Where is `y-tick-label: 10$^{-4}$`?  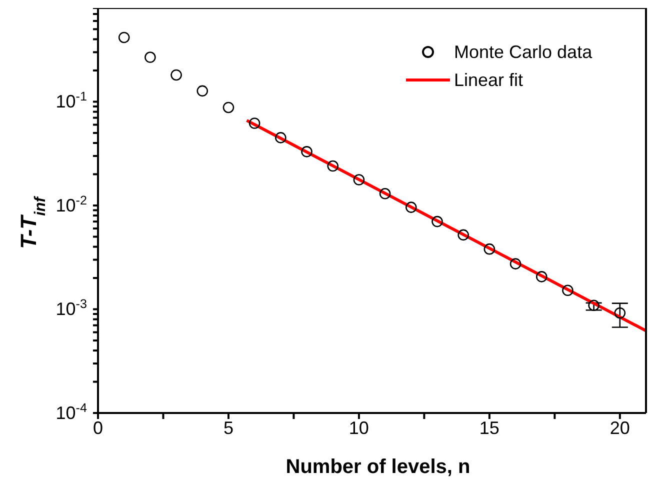
y-tick-label: 10$^{-4}$ is located at coordinates (71, 412).